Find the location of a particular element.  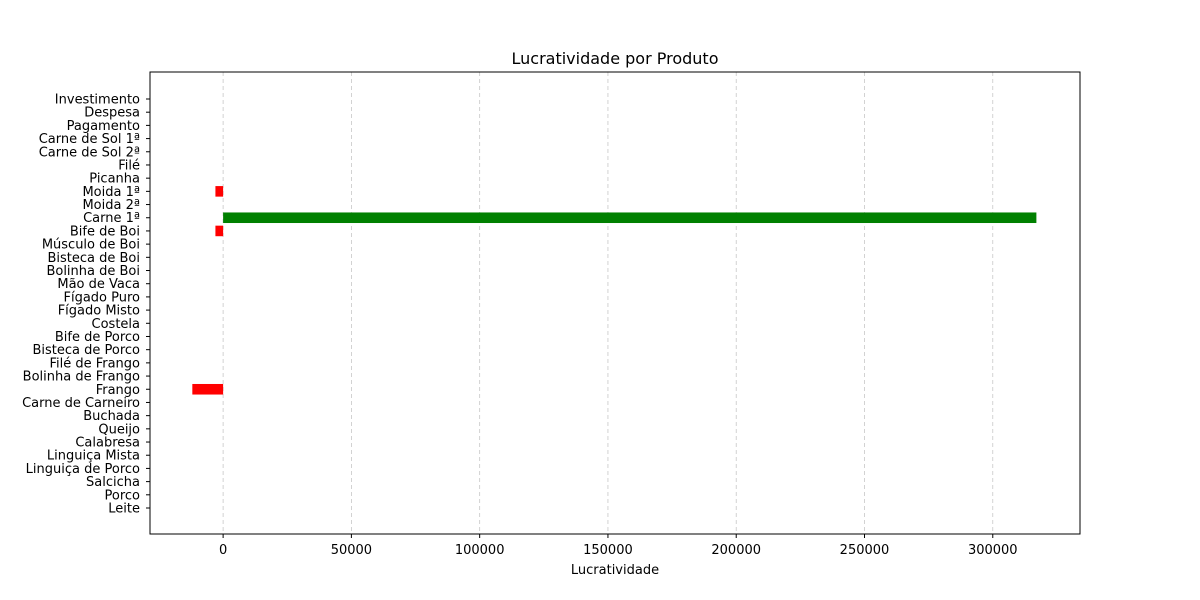

y-tick-label: Bife de Porco is located at coordinates (97, 337).